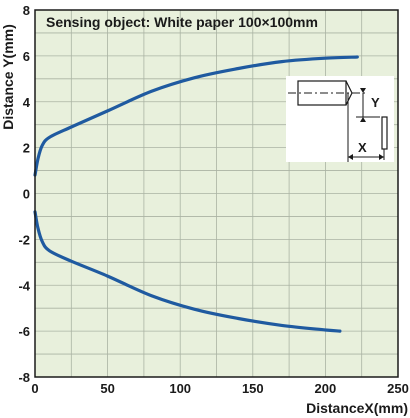 The height and width of the screenshot is (418, 410). I want to click on y-tick-label: 8, so click(26, 10).